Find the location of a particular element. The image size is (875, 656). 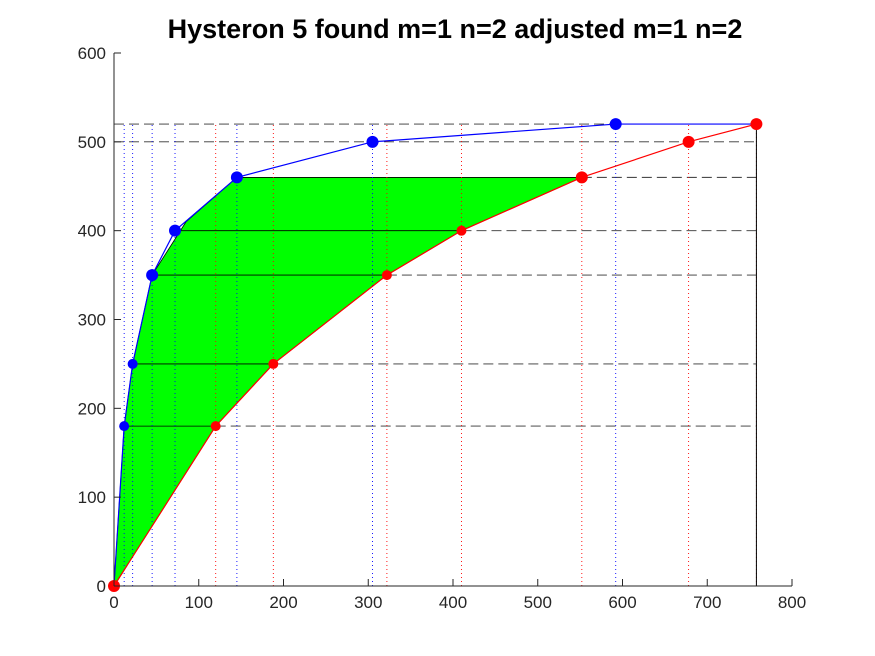

x-tick-label-1: 100 is located at coordinates (199, 602).